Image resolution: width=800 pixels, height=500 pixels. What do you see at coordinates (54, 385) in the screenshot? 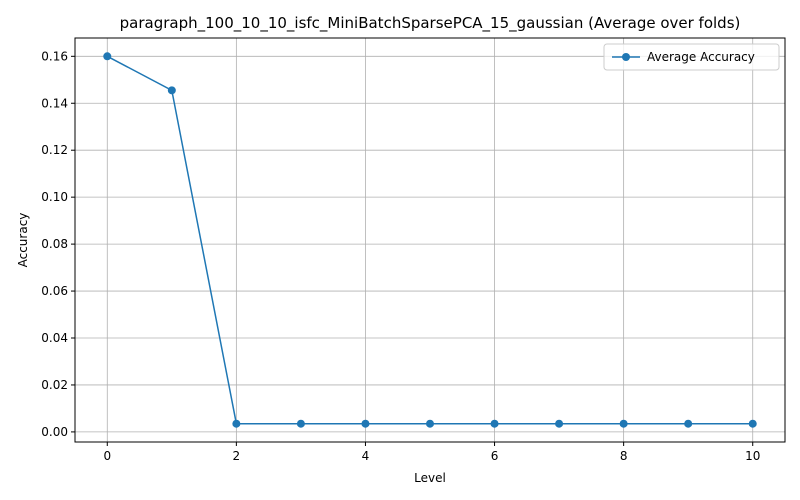
I see `y-tick-label: 0.02` at bounding box center [54, 385].